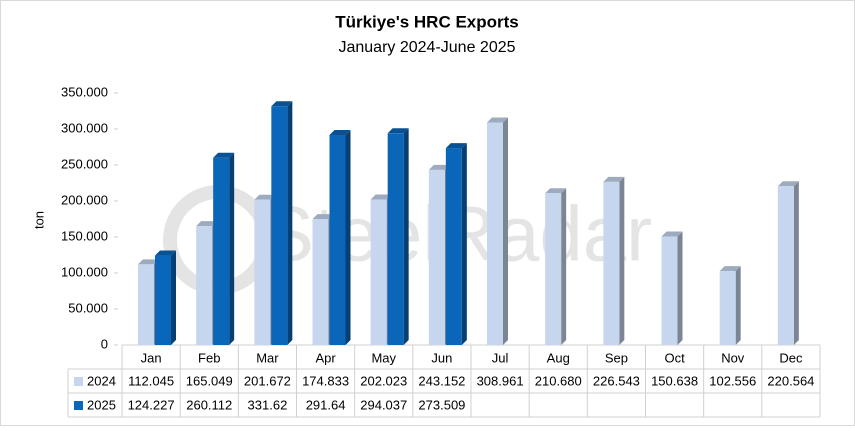  I want to click on x-tick-label: Jan, so click(151, 357).